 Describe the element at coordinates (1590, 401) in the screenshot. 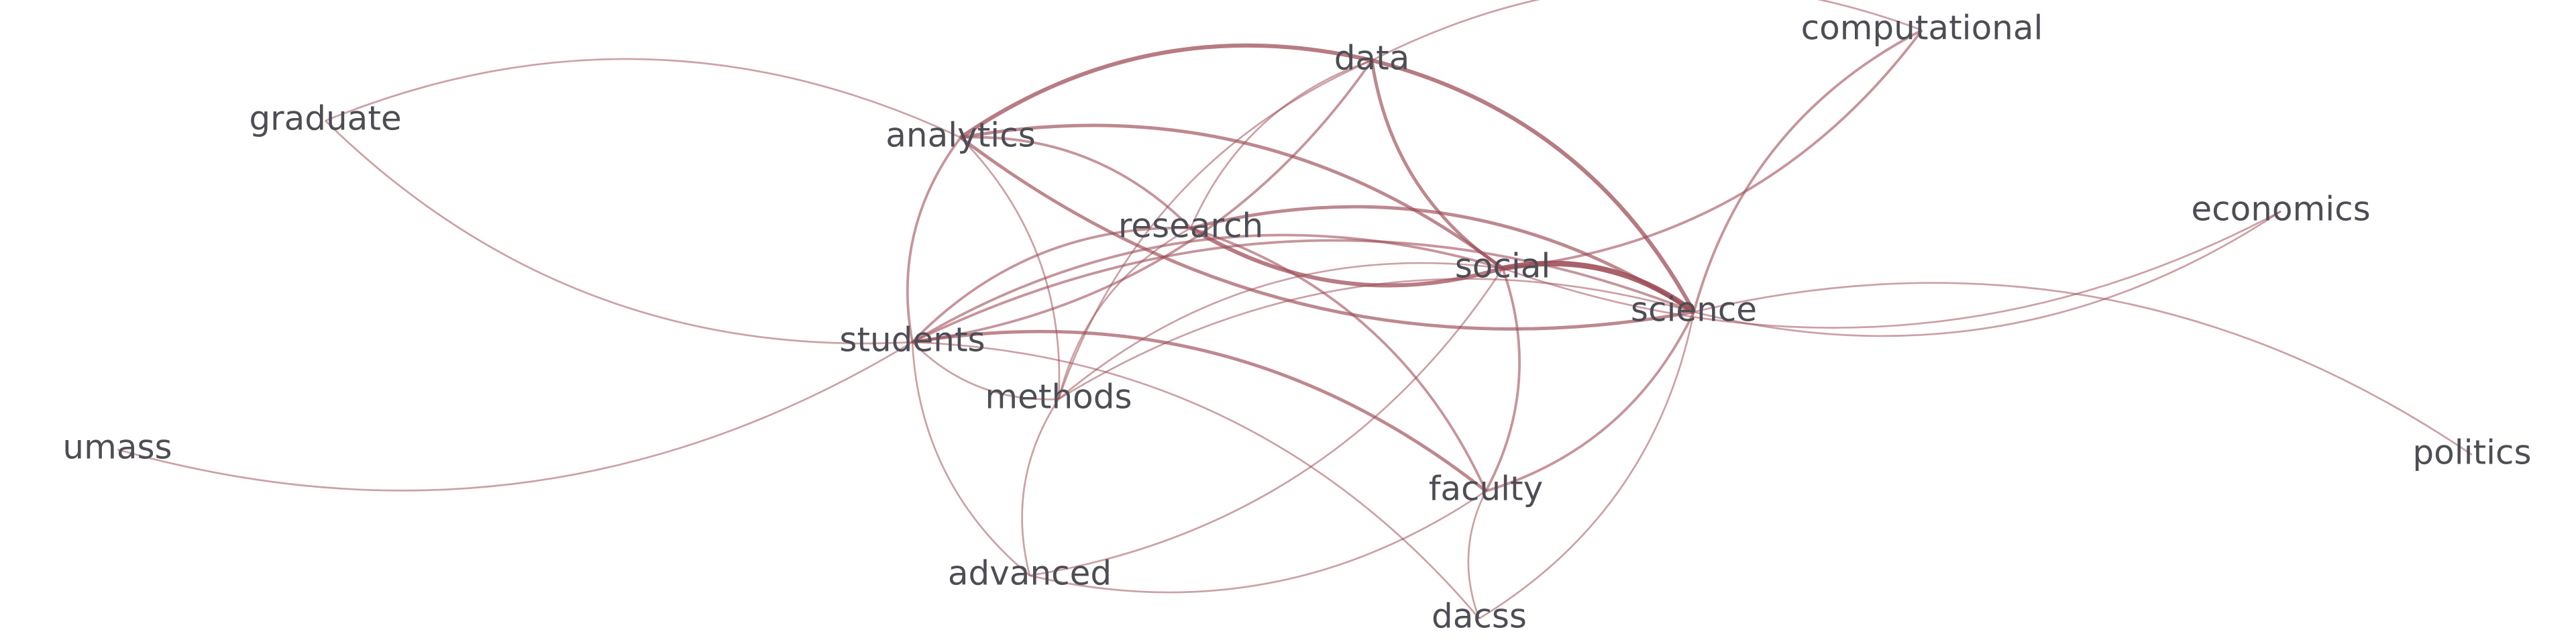

I see `edge-science-faculty` at that location.